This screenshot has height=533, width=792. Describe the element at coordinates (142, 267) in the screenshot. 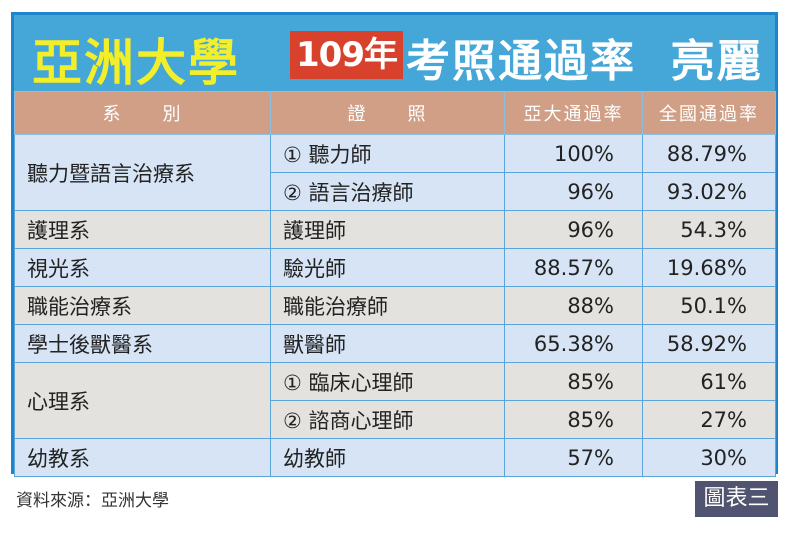

I see `dept-cell: 視光系` at that location.